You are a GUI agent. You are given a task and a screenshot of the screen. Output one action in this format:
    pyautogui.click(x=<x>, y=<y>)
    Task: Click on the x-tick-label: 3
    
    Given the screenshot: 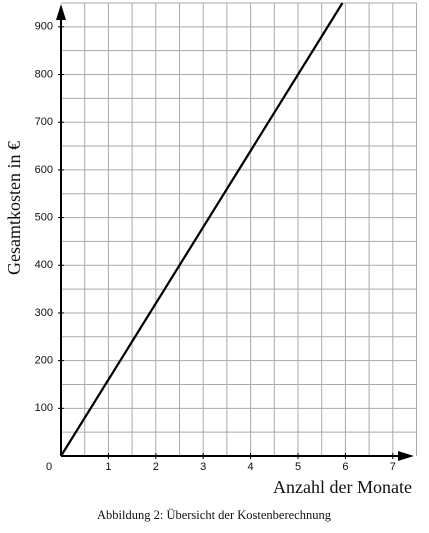 What is the action you would take?
    pyautogui.click(x=203, y=467)
    